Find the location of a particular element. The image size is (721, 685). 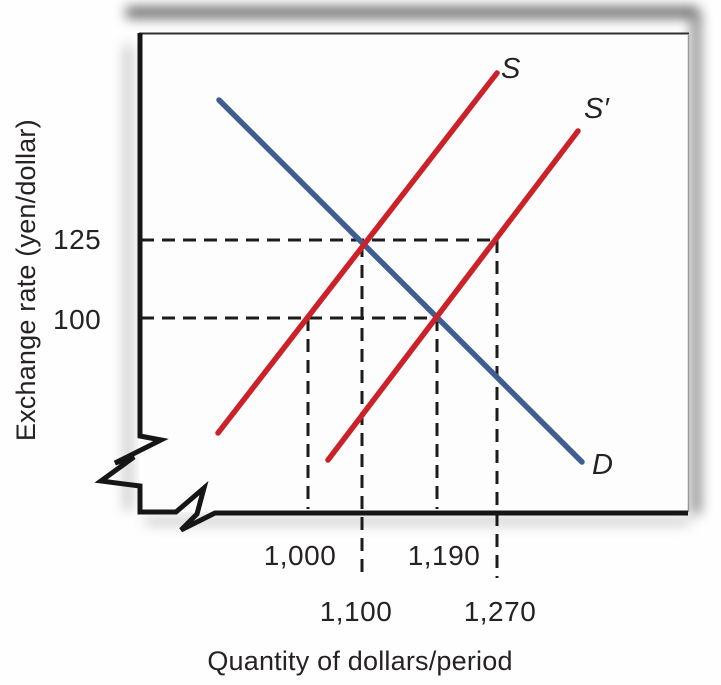

x-label-1190: 1,190 is located at coordinates (444, 555).